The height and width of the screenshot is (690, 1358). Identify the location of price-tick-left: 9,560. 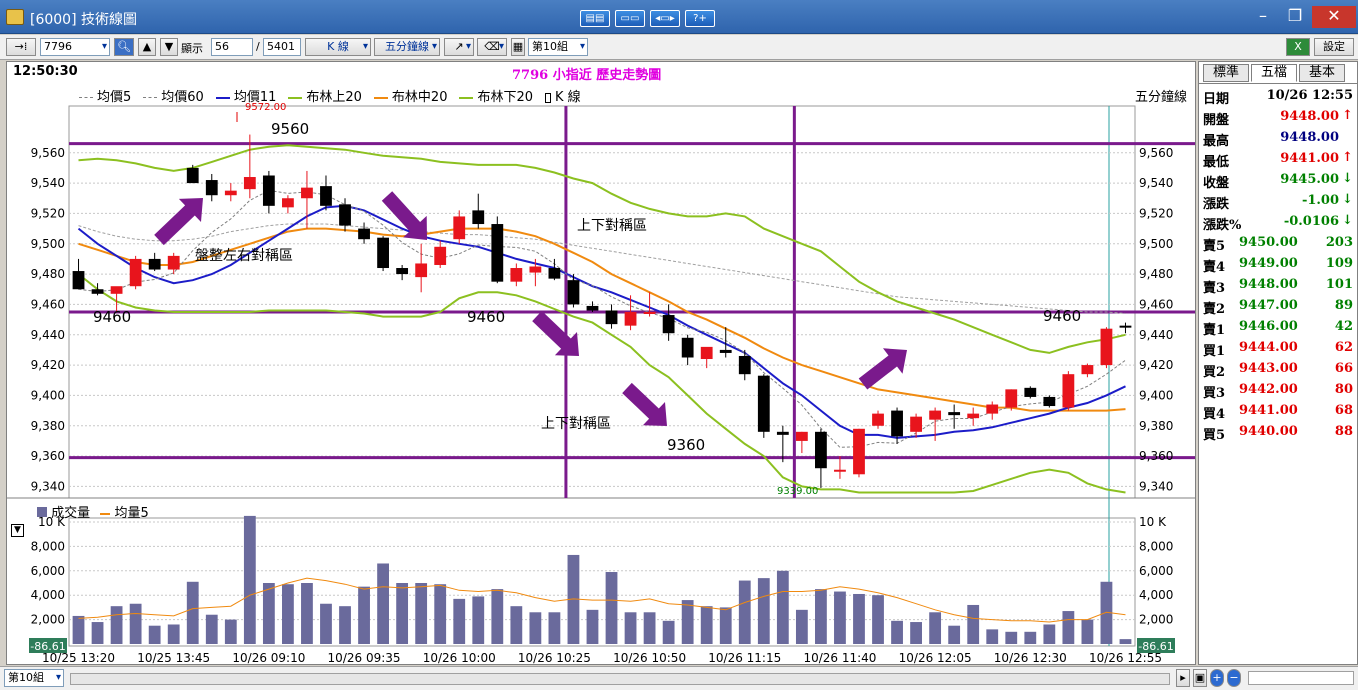
(48, 153).